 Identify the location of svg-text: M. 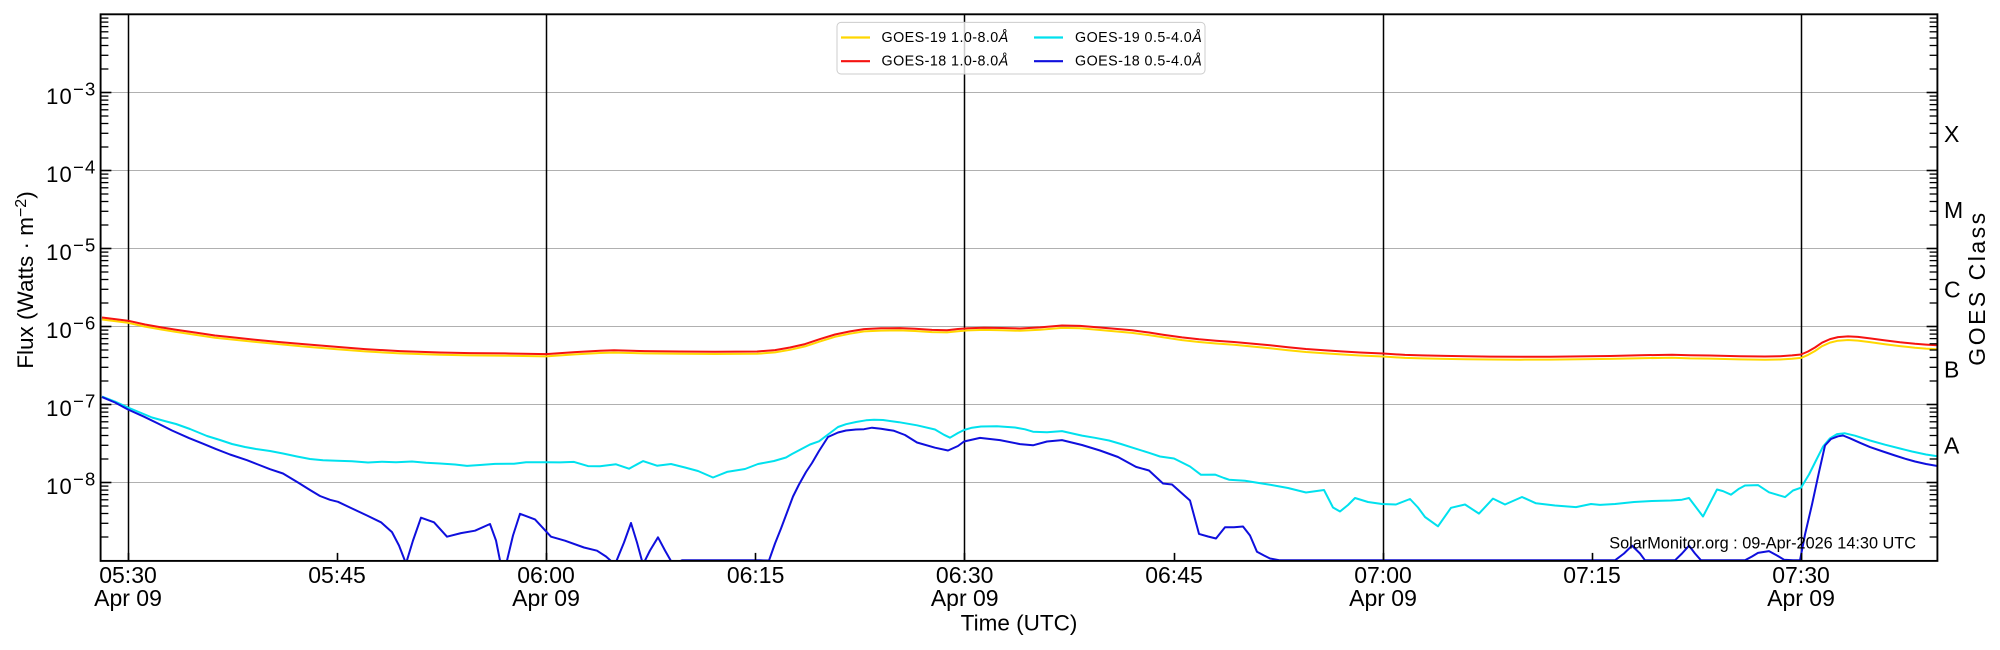
(1953, 210).